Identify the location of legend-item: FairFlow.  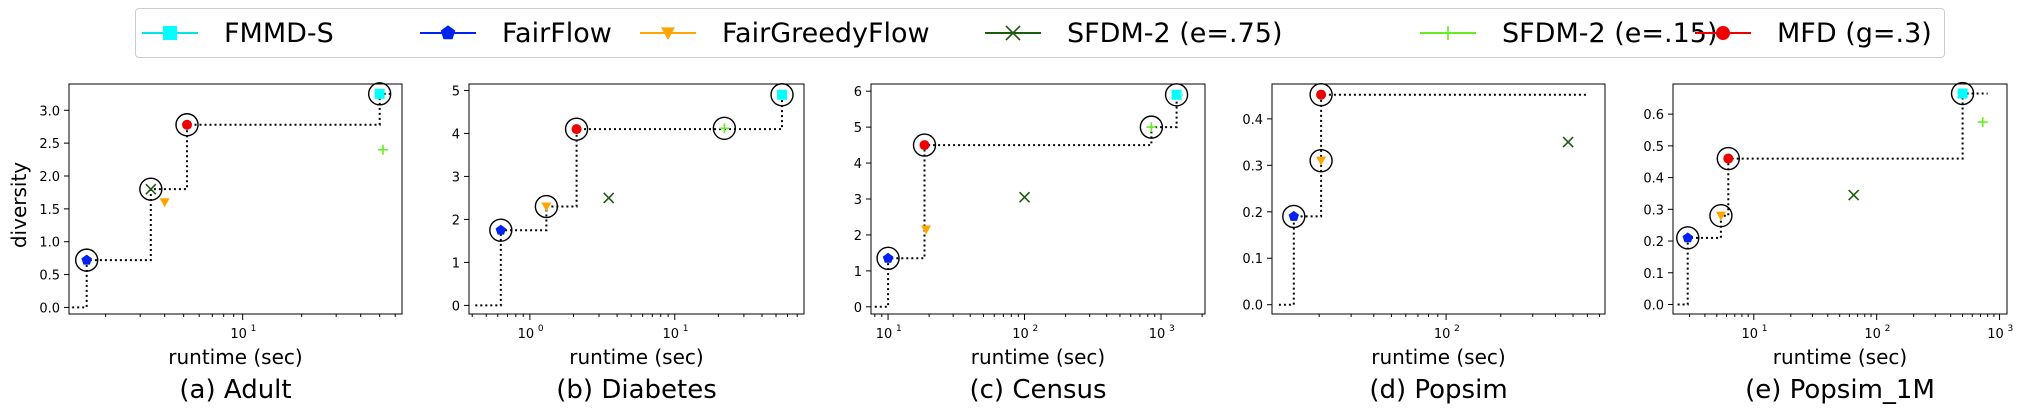
(516, 33).